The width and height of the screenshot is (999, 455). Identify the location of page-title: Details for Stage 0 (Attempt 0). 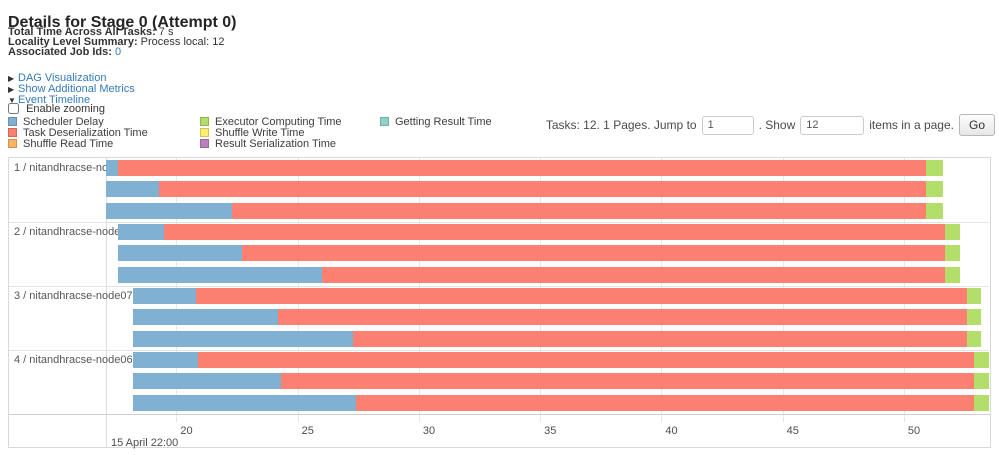
(122, 22).